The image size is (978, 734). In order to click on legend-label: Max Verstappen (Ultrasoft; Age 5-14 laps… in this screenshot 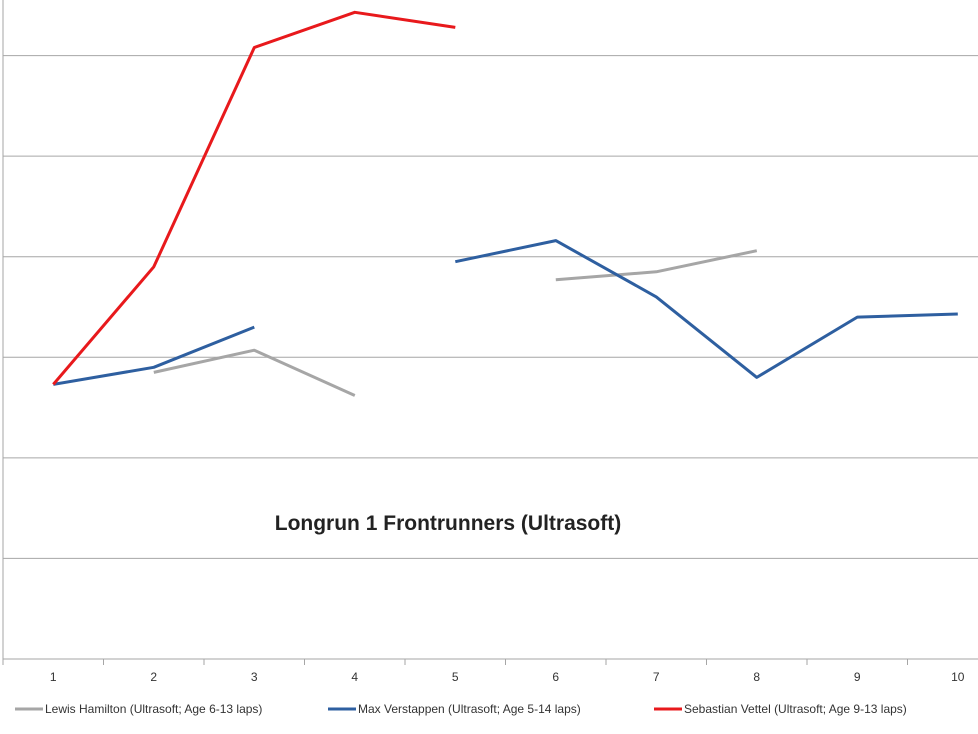, I will do `click(469, 709)`.